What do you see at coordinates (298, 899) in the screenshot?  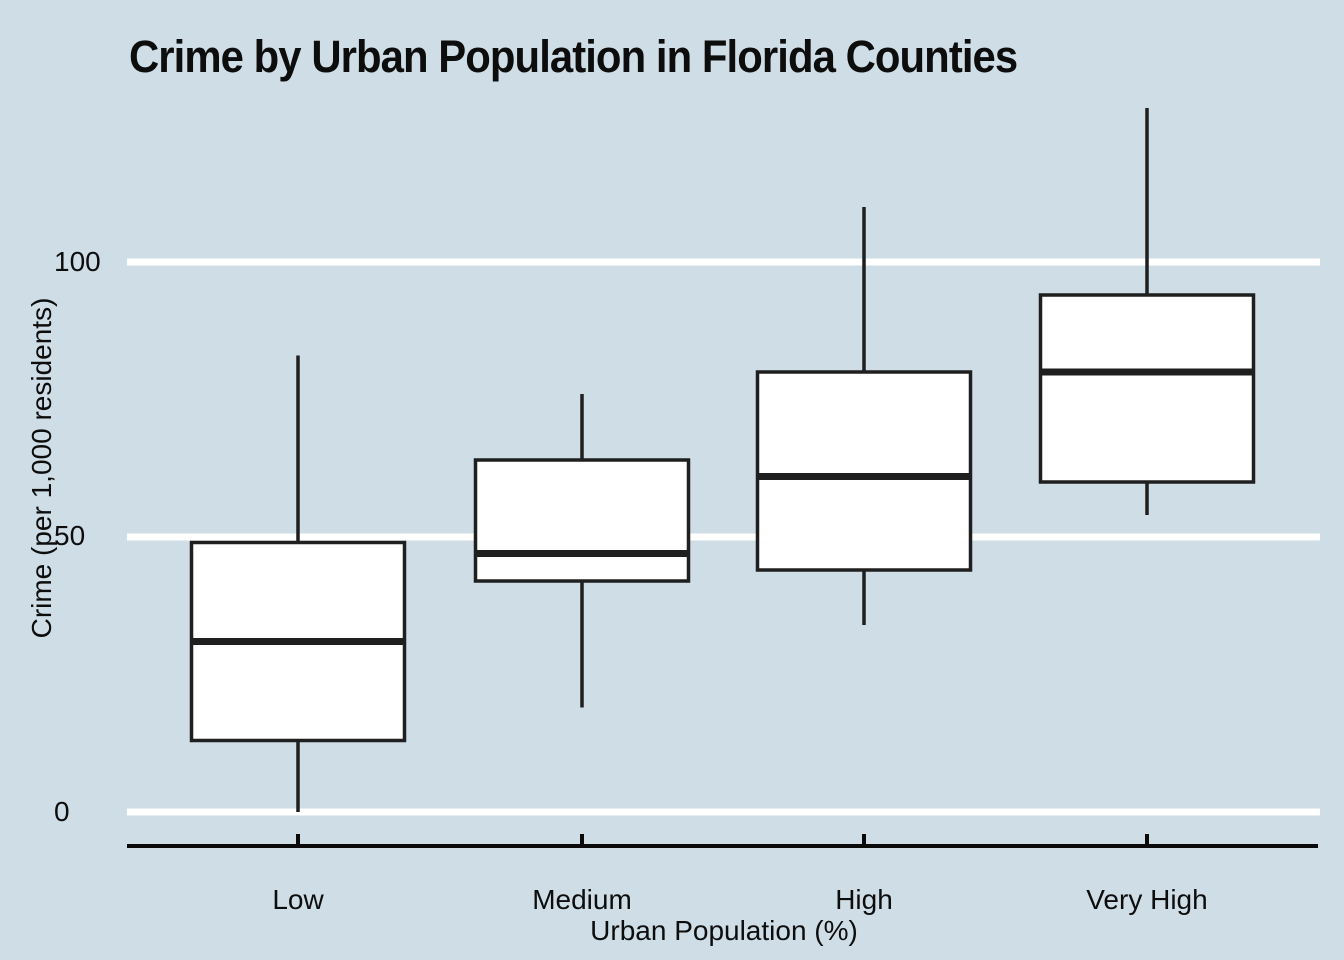 I see `x-tick-label-low: Low` at bounding box center [298, 899].